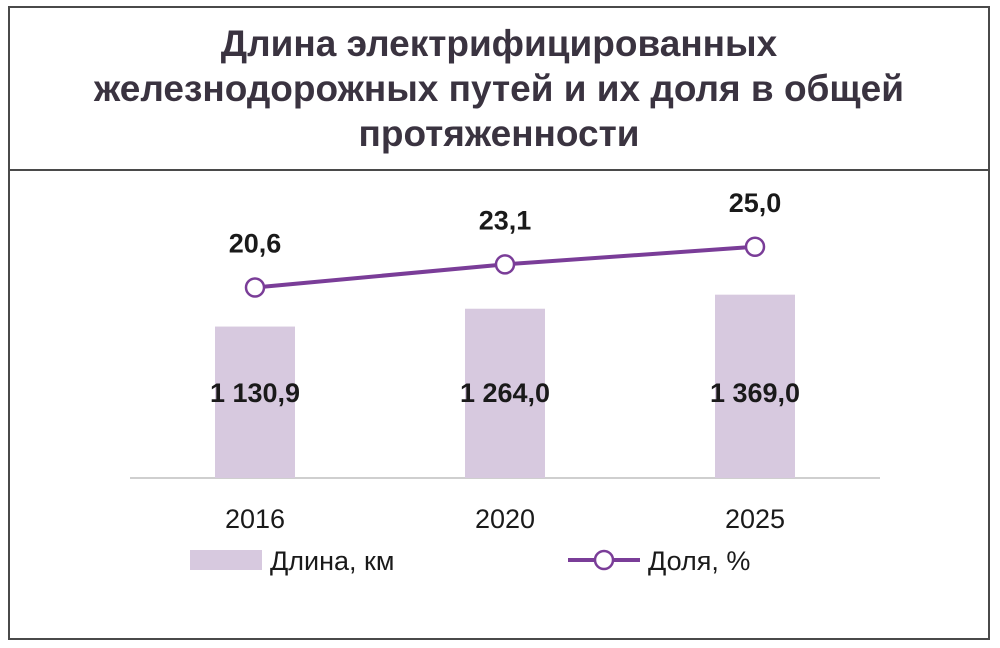  What do you see at coordinates (255, 287) in the screenshot?
I see `marker-2016` at bounding box center [255, 287].